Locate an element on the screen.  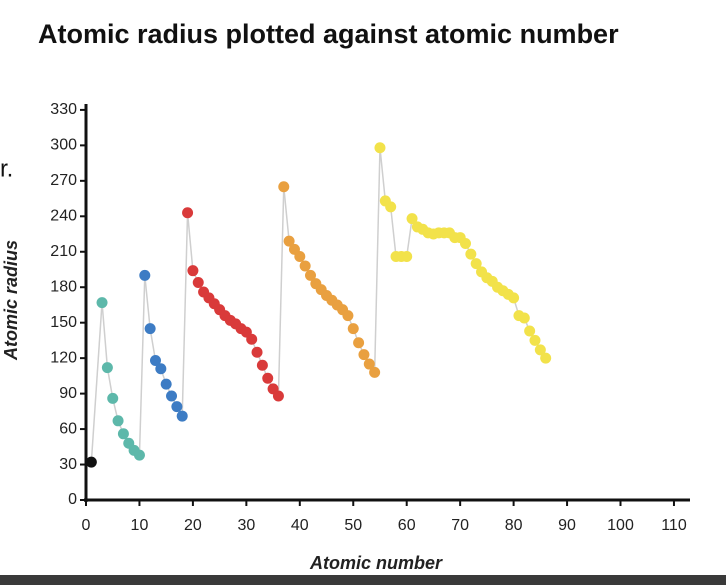
x-tick-label: 10 is located at coordinates (140, 525).